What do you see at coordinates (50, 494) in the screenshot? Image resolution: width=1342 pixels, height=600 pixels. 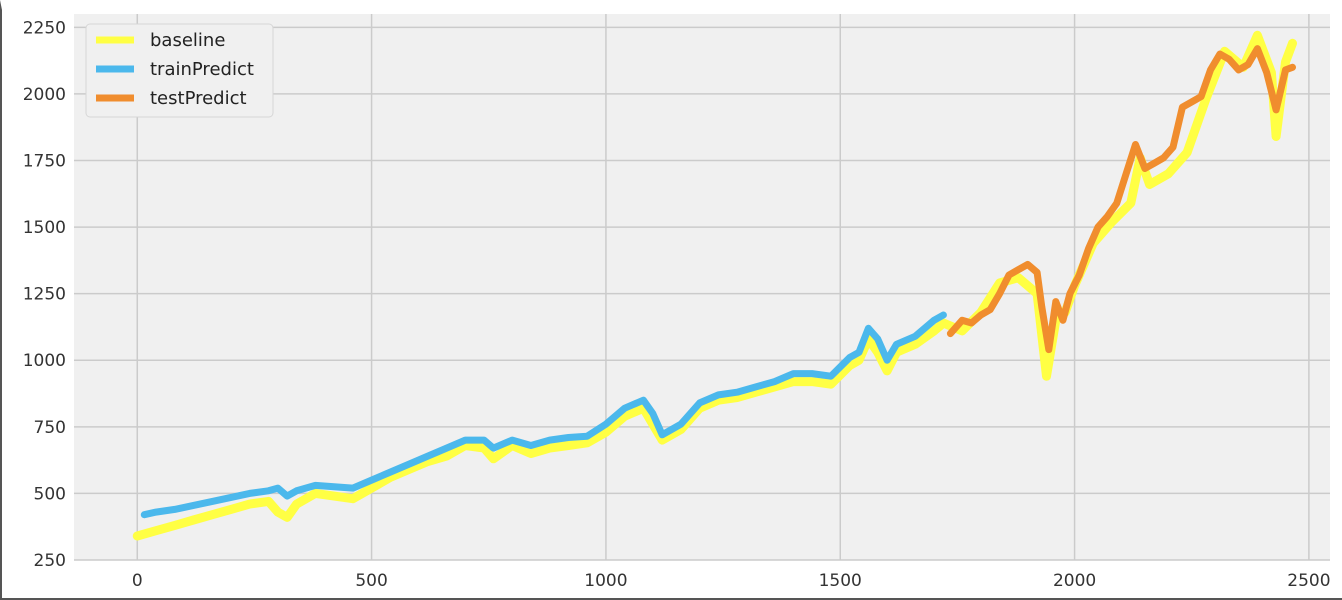 I see `y-tick-label: 500` at bounding box center [50, 494].